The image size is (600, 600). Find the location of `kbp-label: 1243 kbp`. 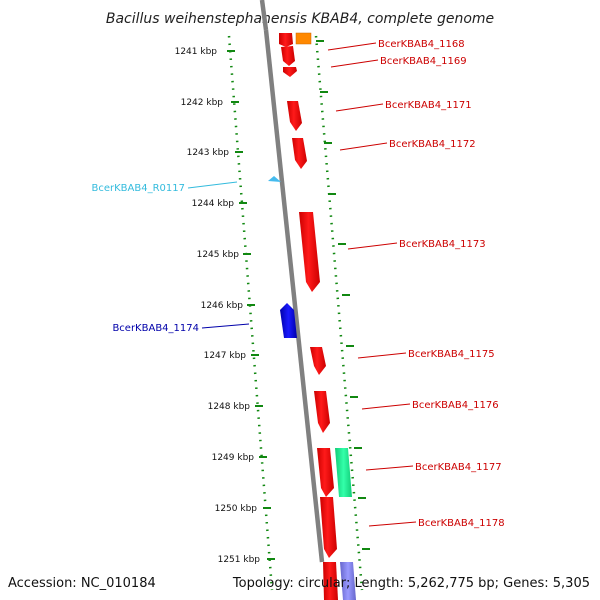

kbp-label: 1243 kbp is located at coordinates (208, 153).